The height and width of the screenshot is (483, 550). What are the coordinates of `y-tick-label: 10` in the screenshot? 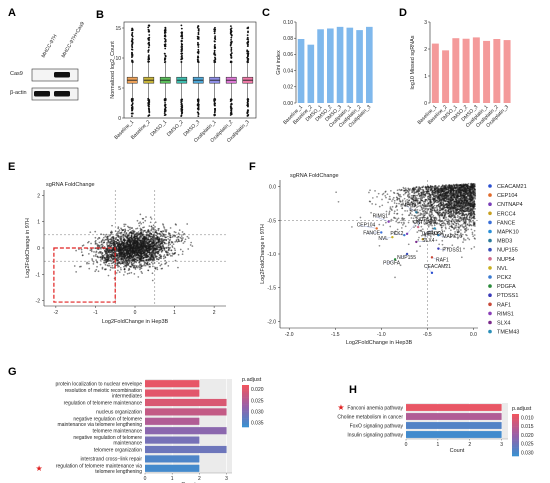 It's located at (118, 59).